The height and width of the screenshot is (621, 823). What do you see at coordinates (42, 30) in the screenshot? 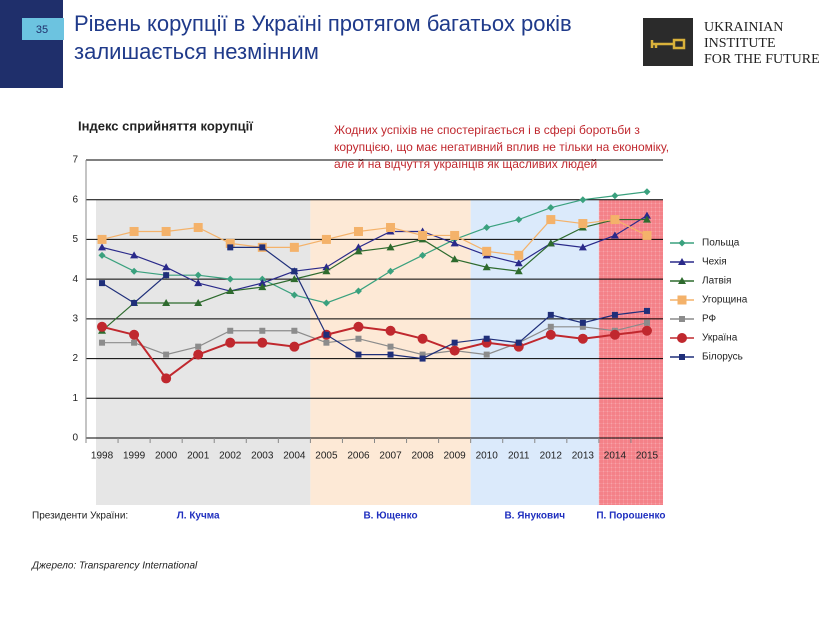
I see `slide-number: 35` at bounding box center [42, 30].